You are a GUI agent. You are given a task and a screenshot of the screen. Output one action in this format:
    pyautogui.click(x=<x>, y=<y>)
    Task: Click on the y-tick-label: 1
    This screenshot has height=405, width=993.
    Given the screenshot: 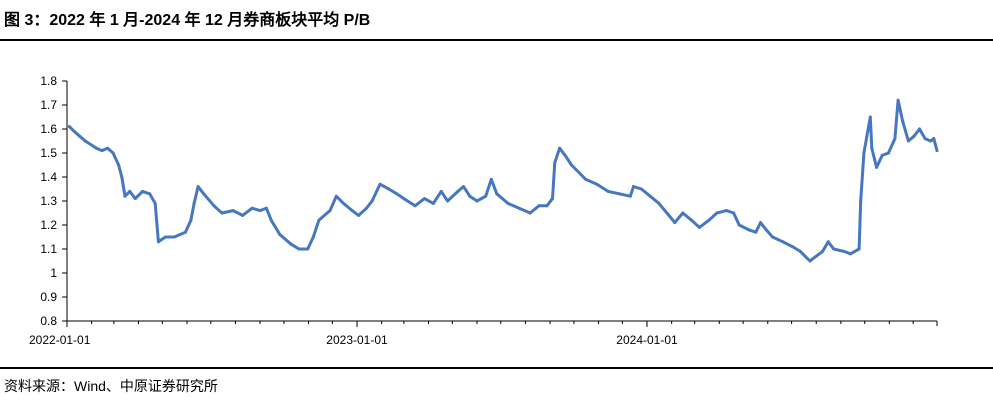 What is the action you would take?
    pyautogui.click(x=53, y=273)
    